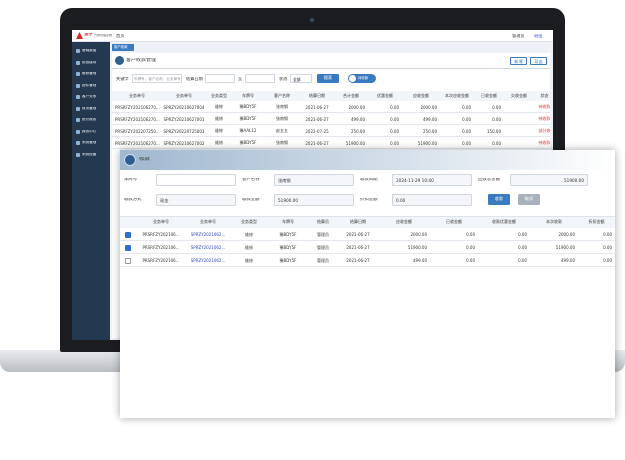  What do you see at coordinates (89, 142) in the screenshot?
I see `sidebar-item: 系统管理` at bounding box center [89, 142].